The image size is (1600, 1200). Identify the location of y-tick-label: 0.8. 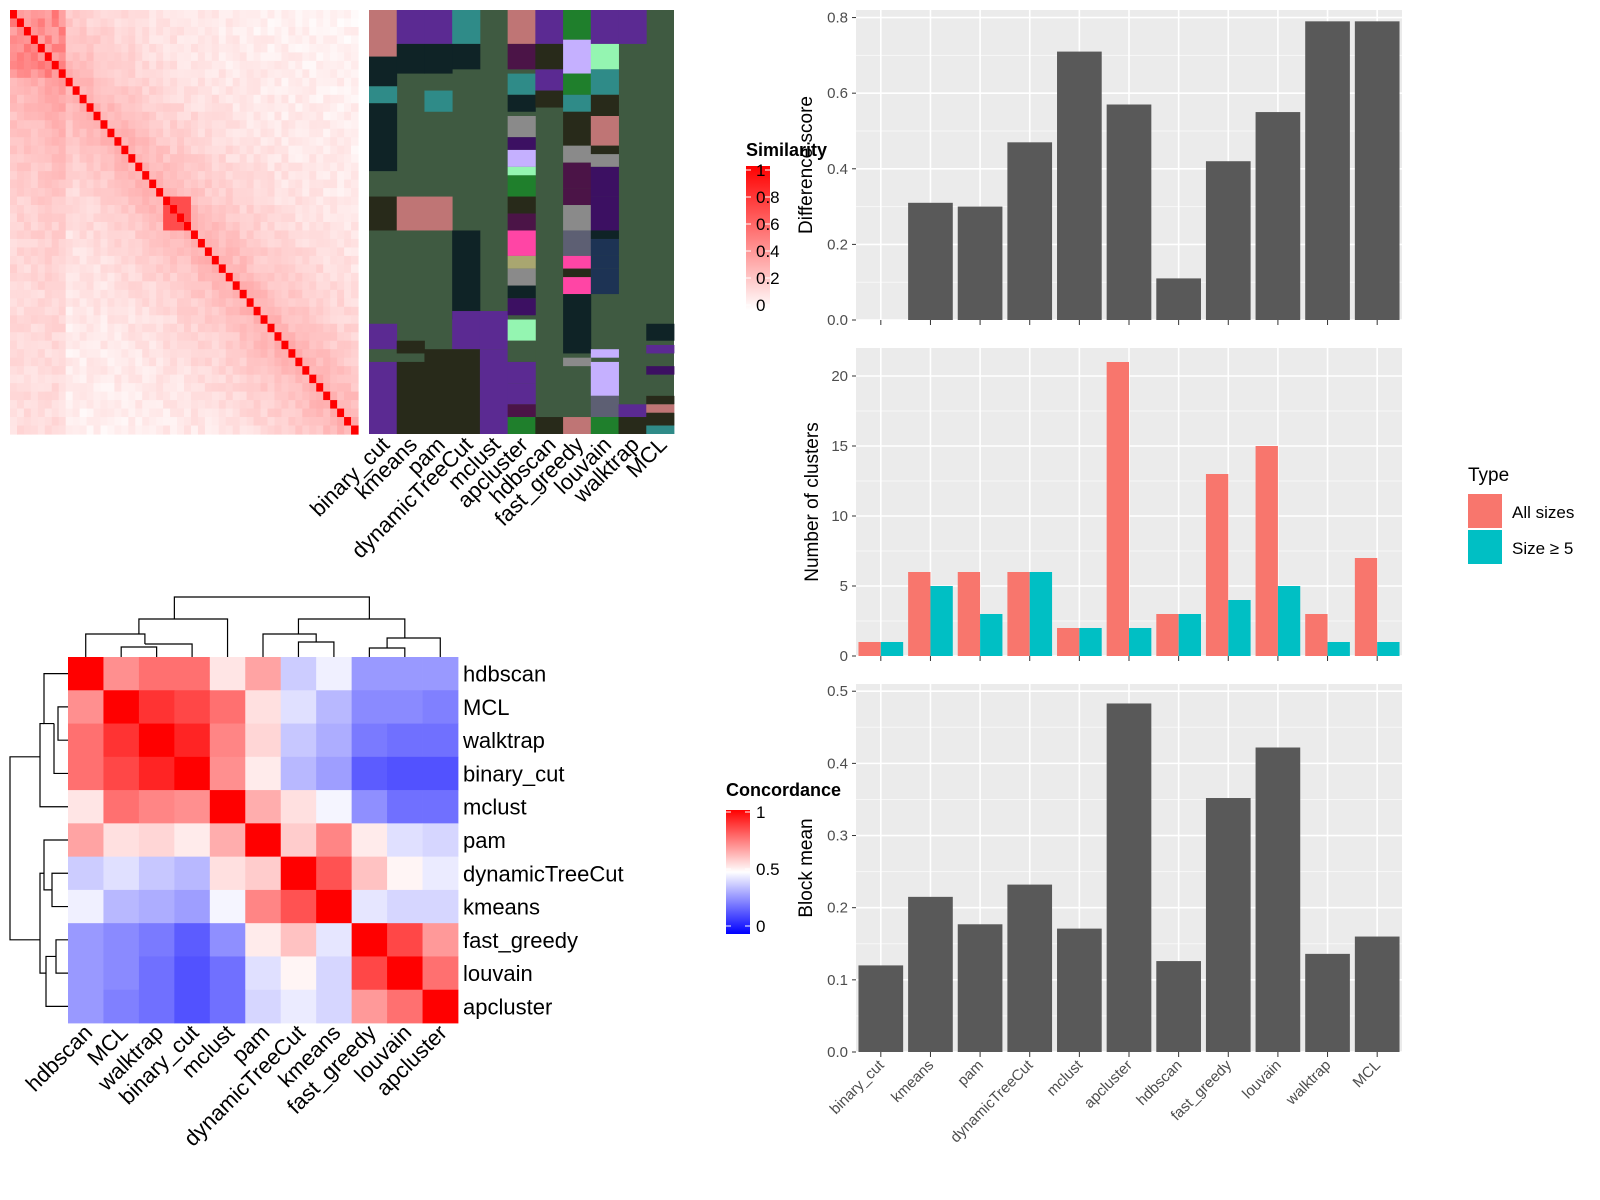
(837, 18).